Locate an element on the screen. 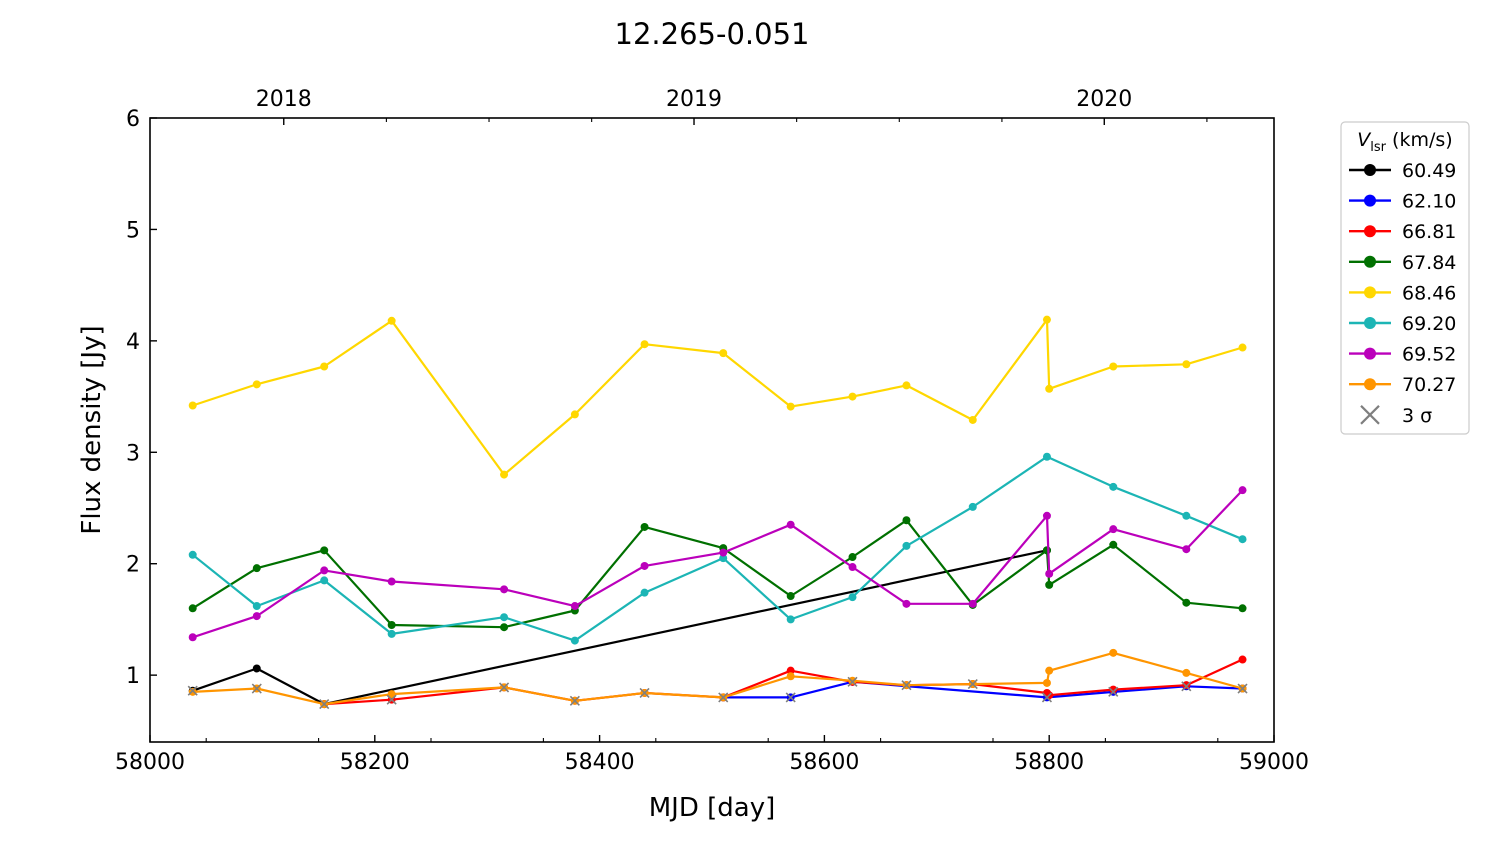 This screenshot has height=844, width=1500. series-62.10 is located at coordinates (983, 689).